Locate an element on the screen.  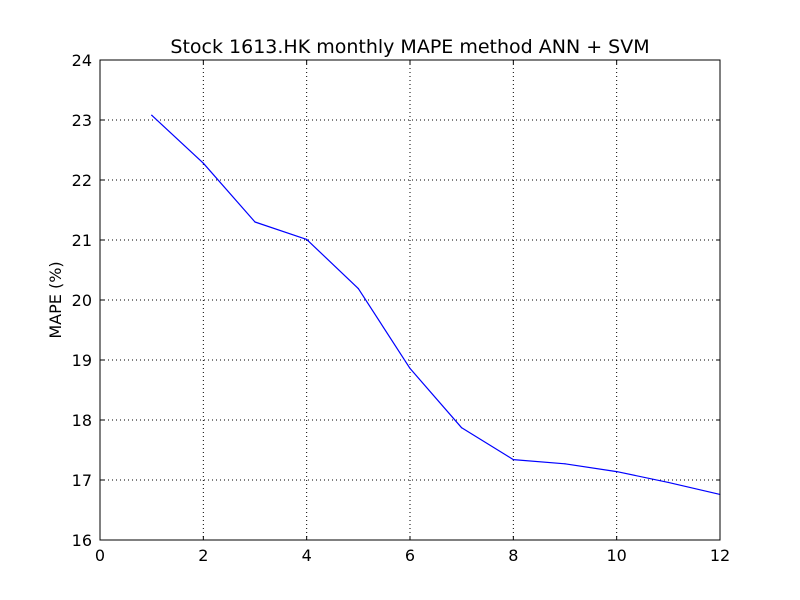
x-tick-label: 10 is located at coordinates (616, 555).